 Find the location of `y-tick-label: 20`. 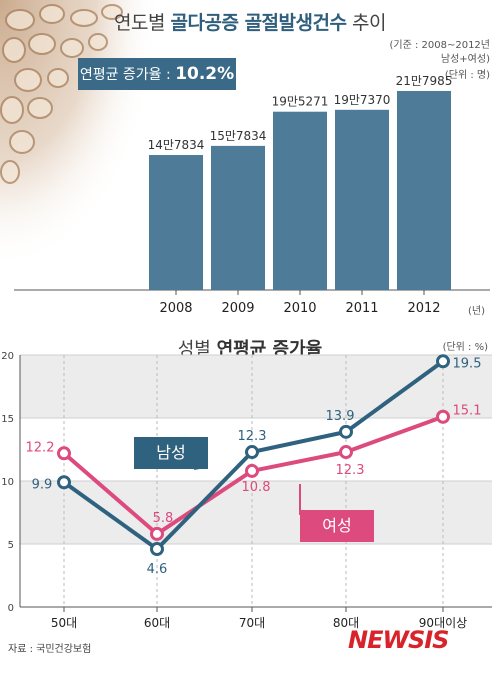

y-tick-label: 20 is located at coordinates (7, 356).